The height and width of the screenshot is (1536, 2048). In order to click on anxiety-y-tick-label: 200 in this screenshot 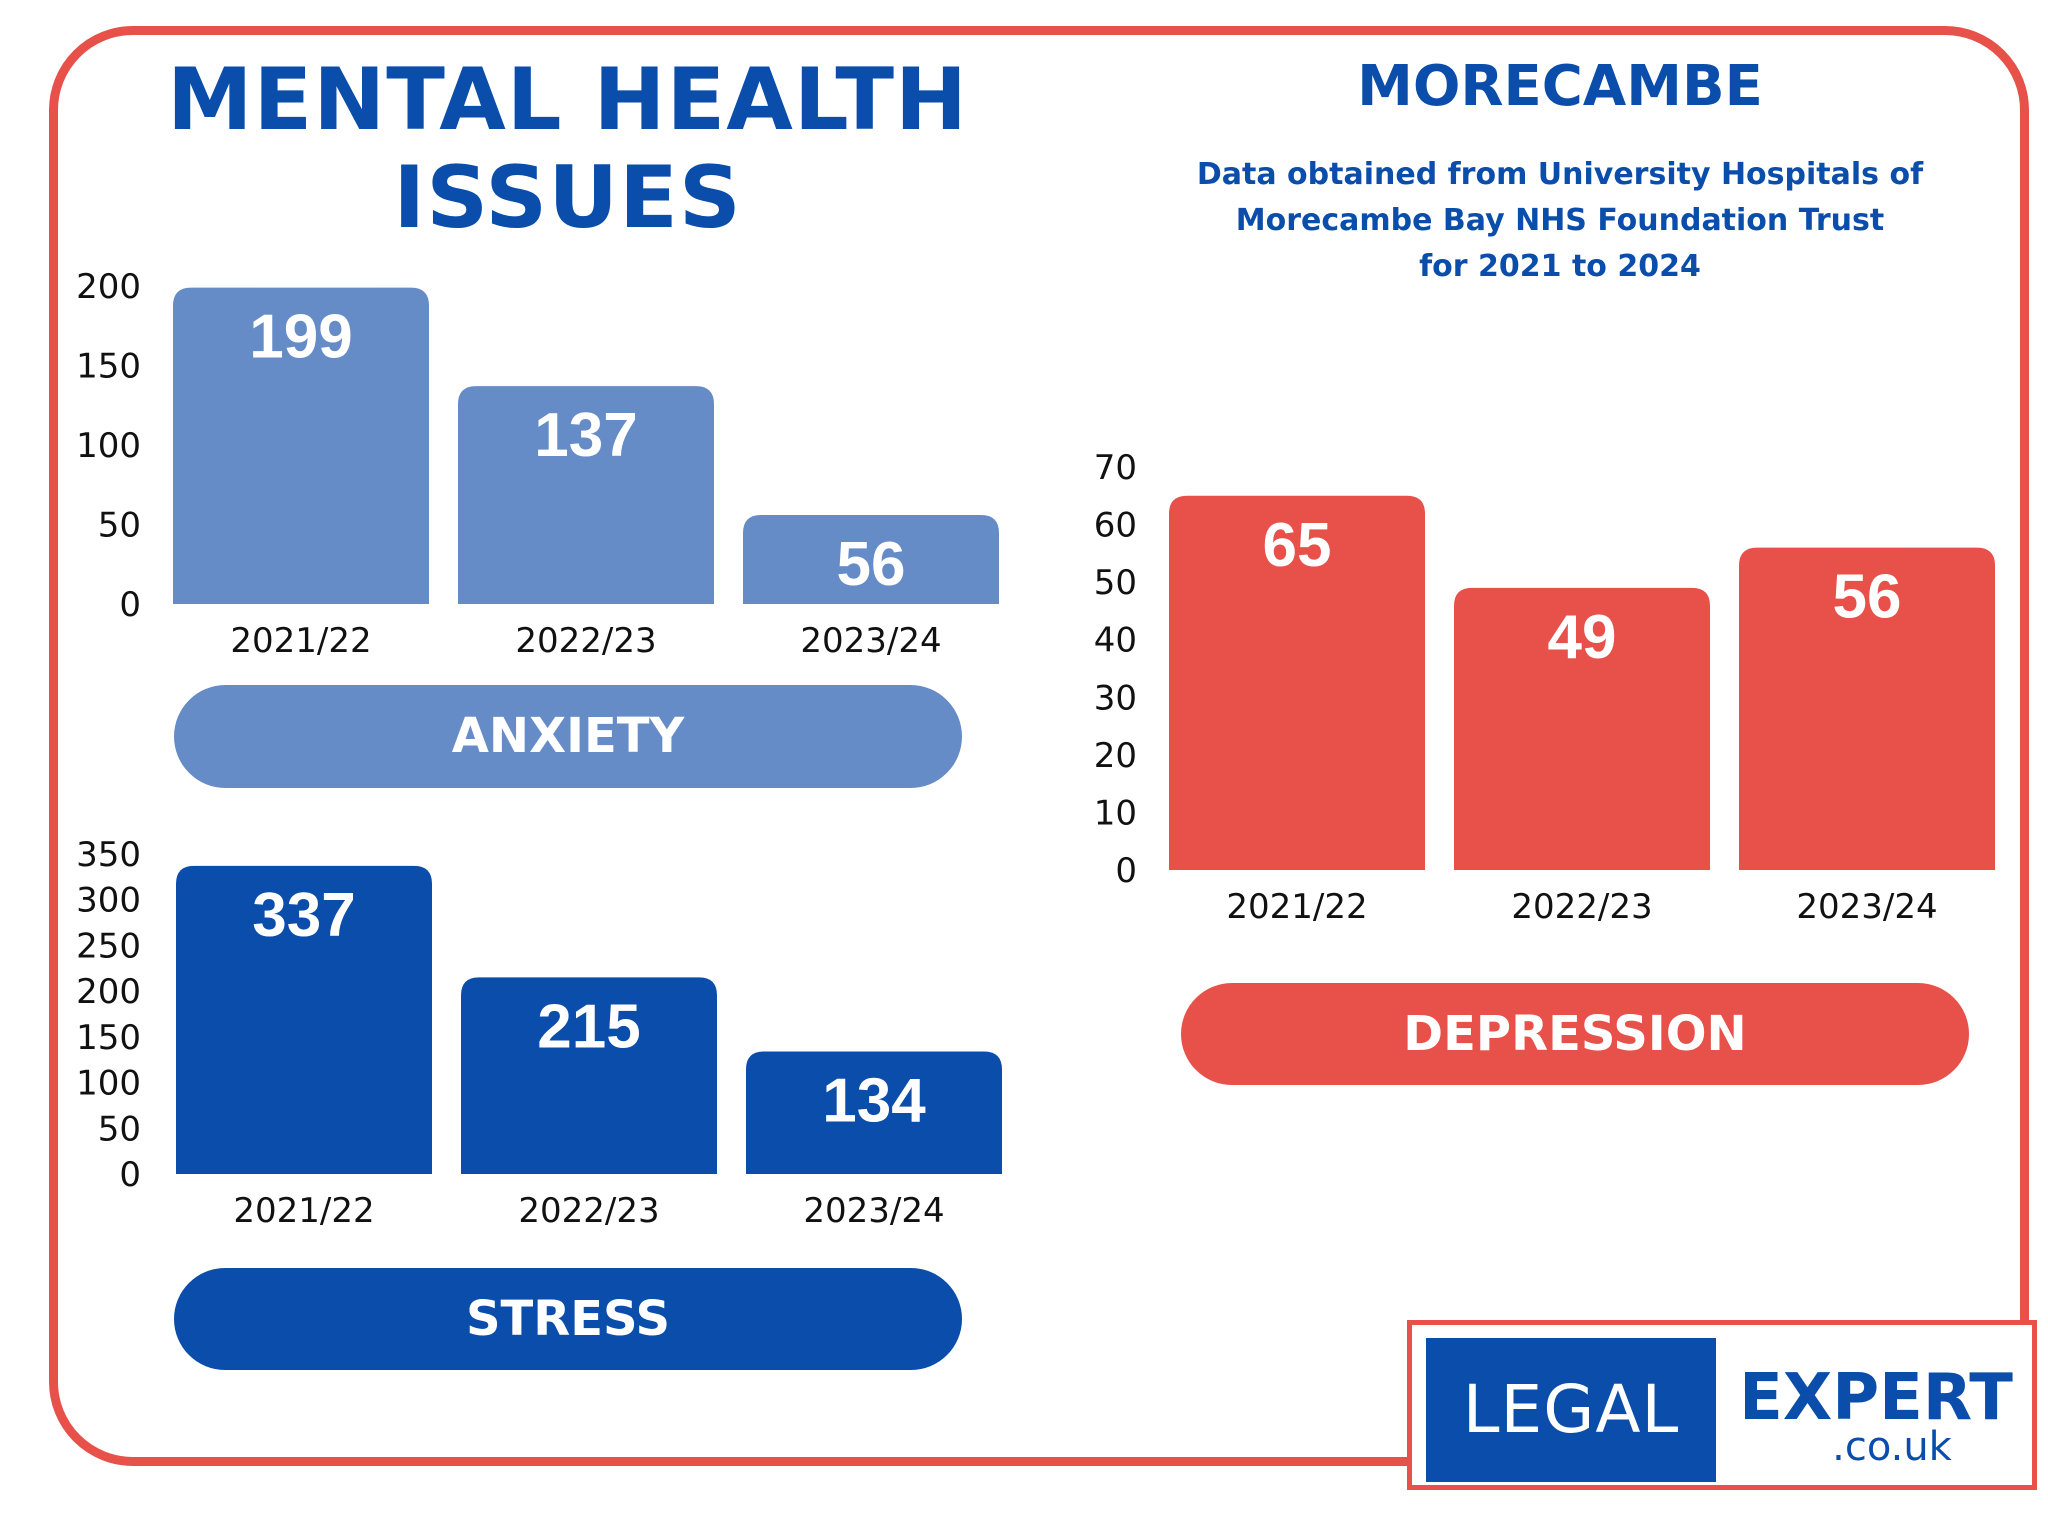, I will do `click(108, 287)`.